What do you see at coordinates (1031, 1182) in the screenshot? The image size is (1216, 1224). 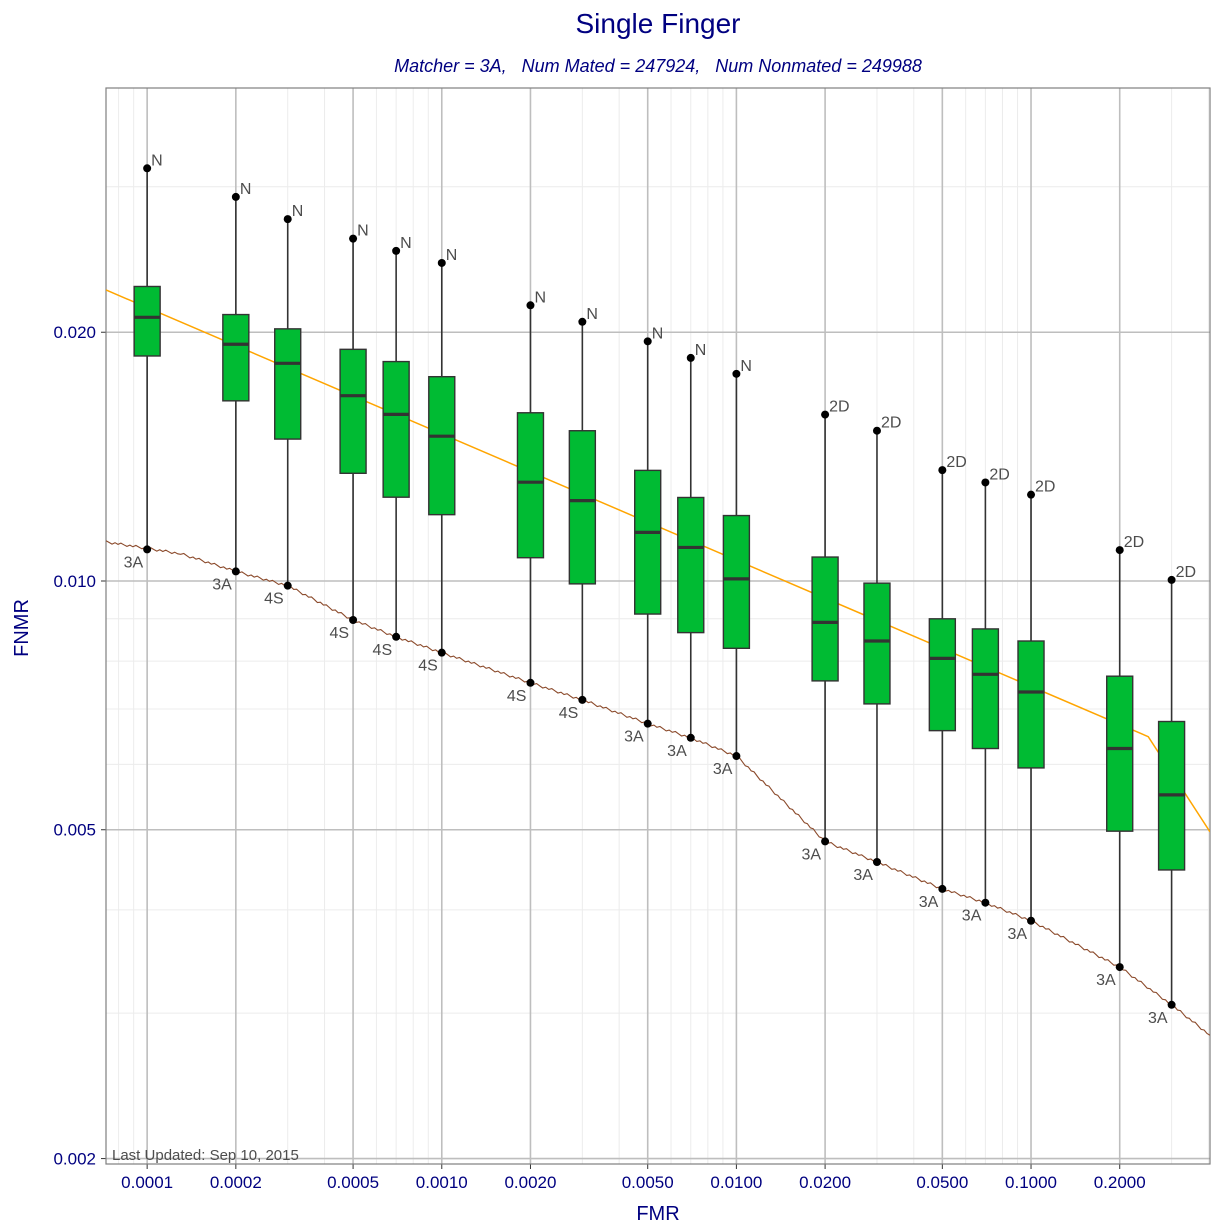 I see `x-tick-label: 0.1000` at bounding box center [1031, 1182].